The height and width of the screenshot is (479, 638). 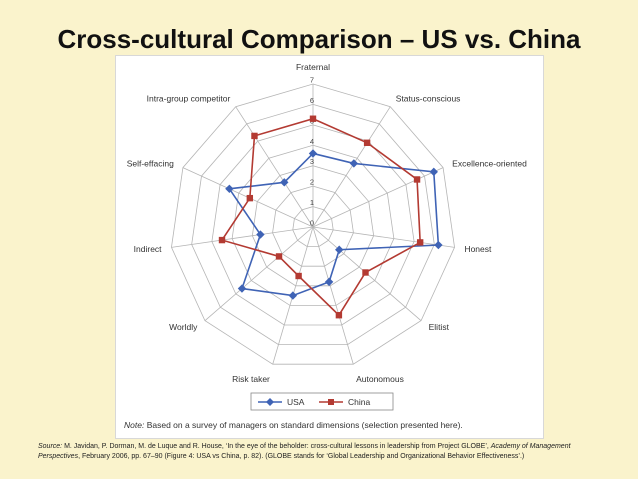 I want to click on axis-label: Worldly, so click(x=183, y=327).